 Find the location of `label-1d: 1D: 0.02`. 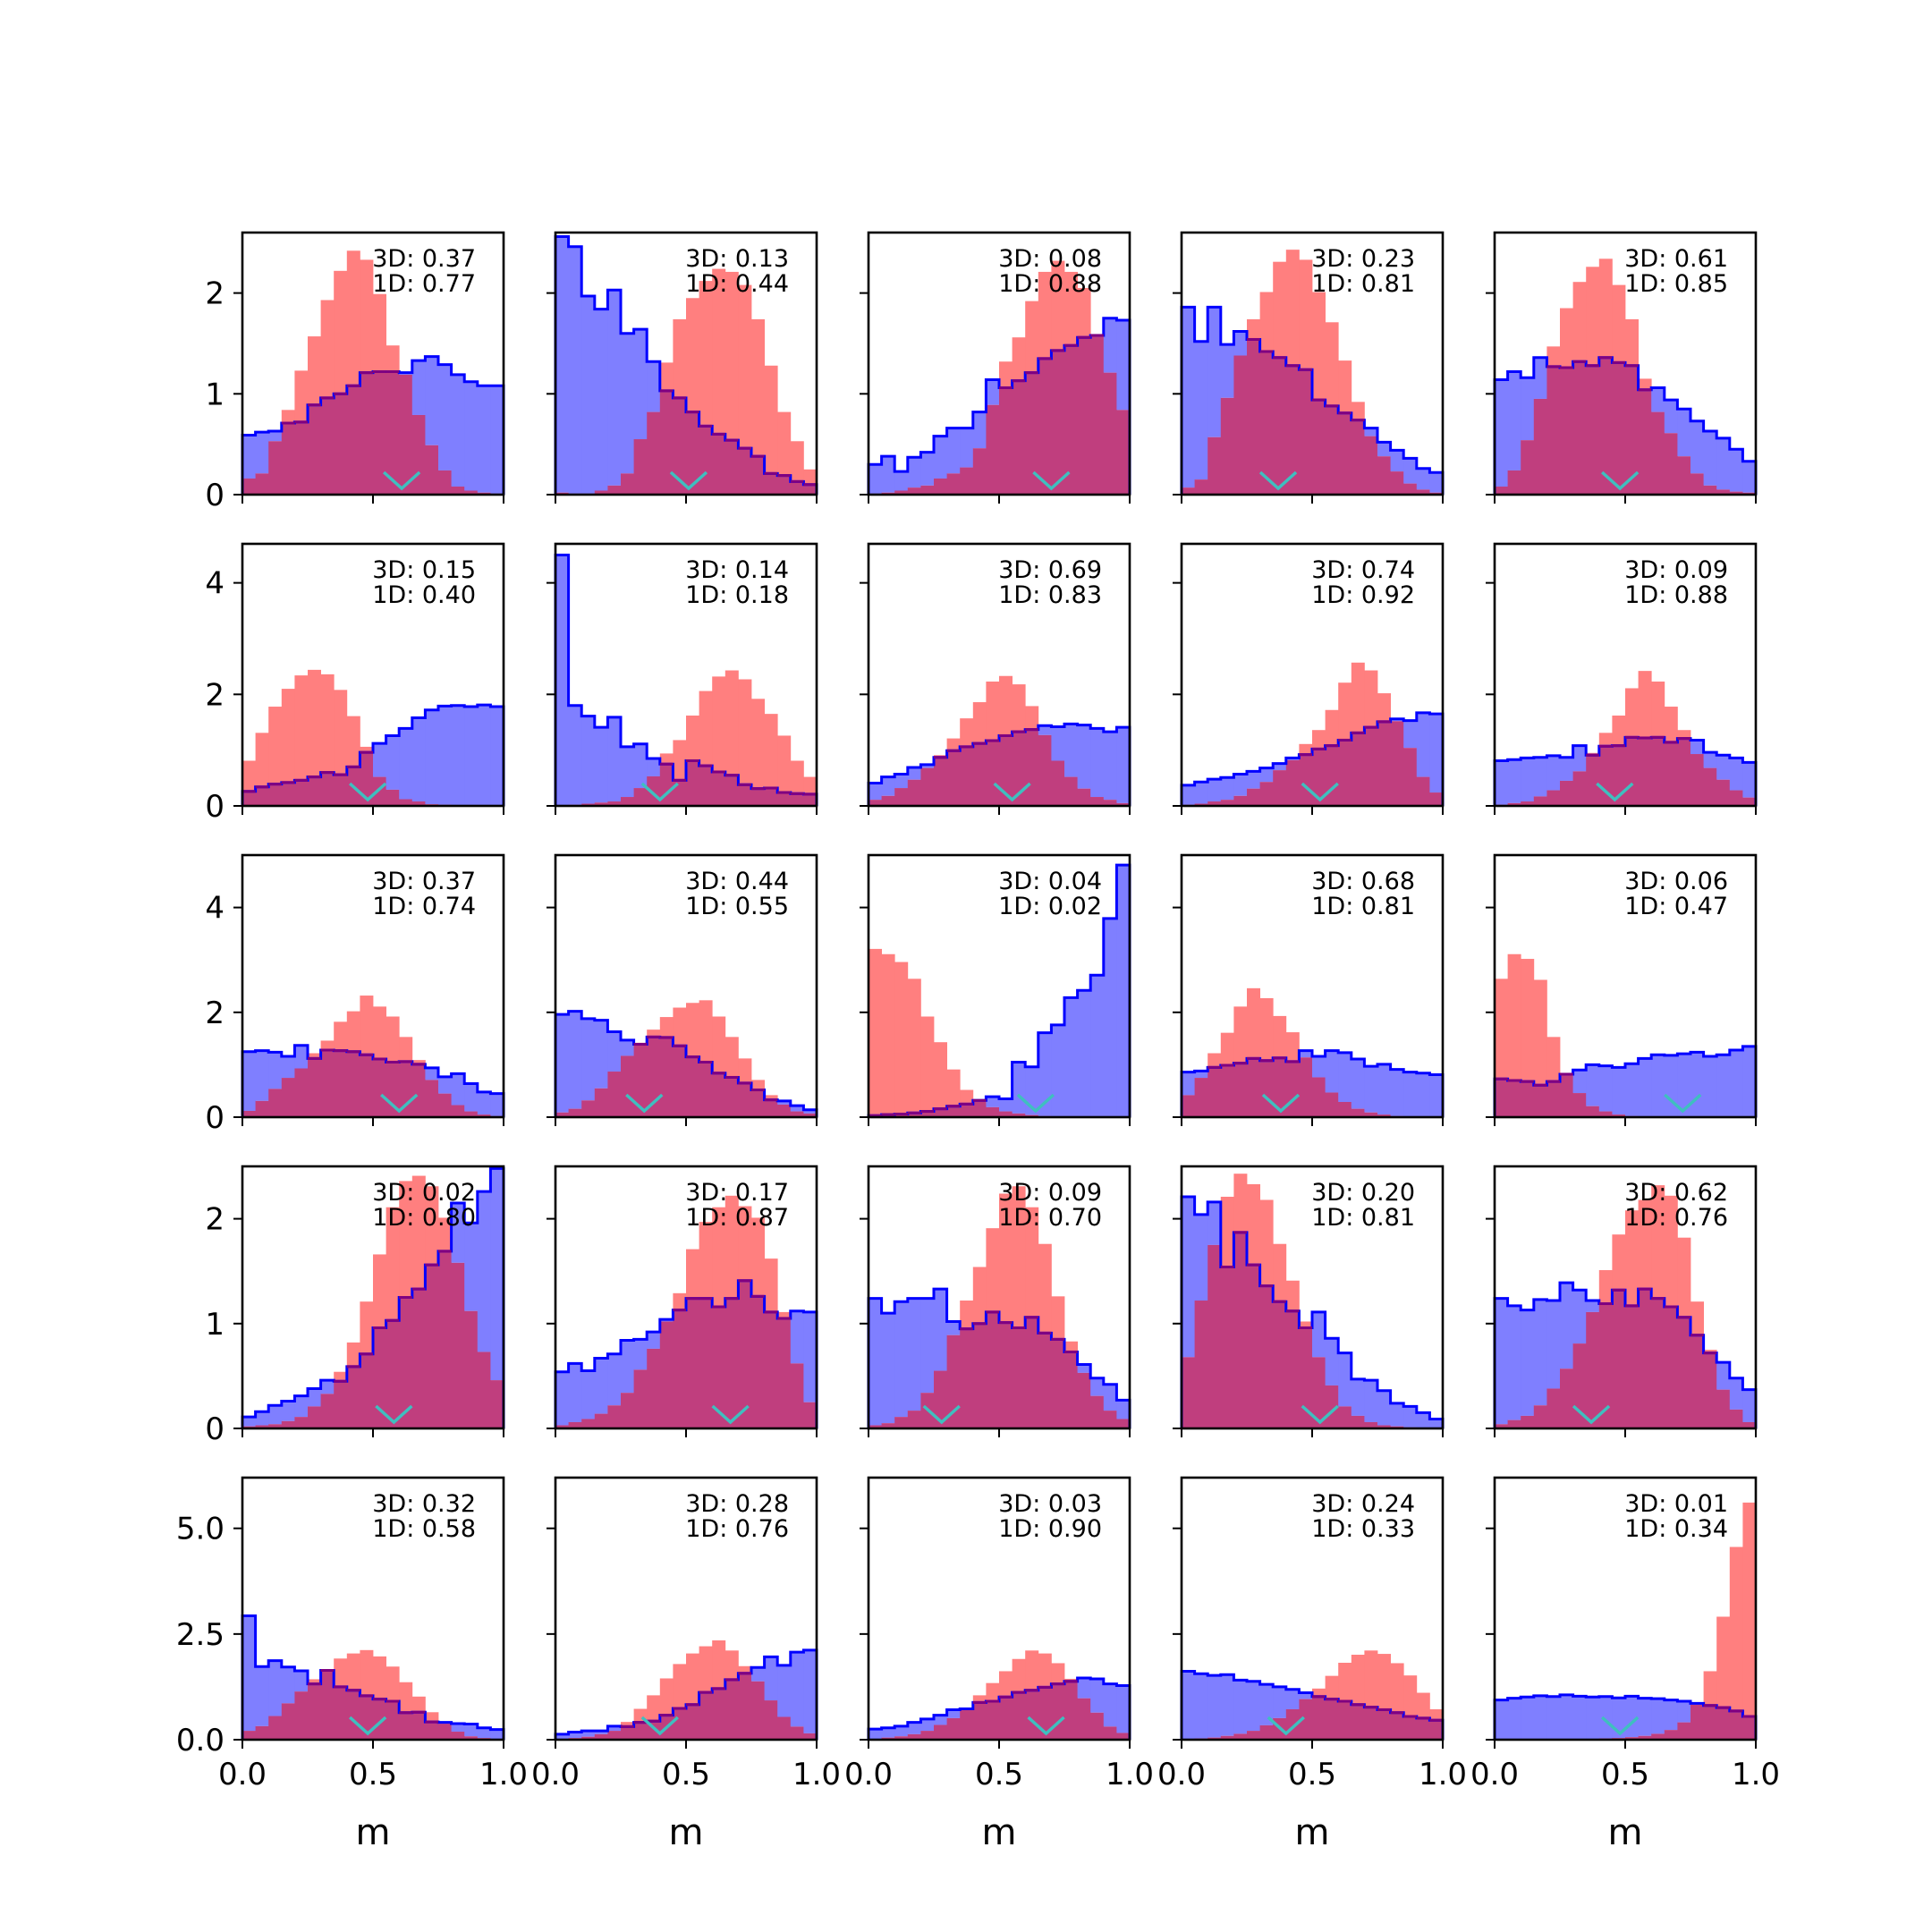

label-1d: 1D: 0.02 is located at coordinates (1050, 906).